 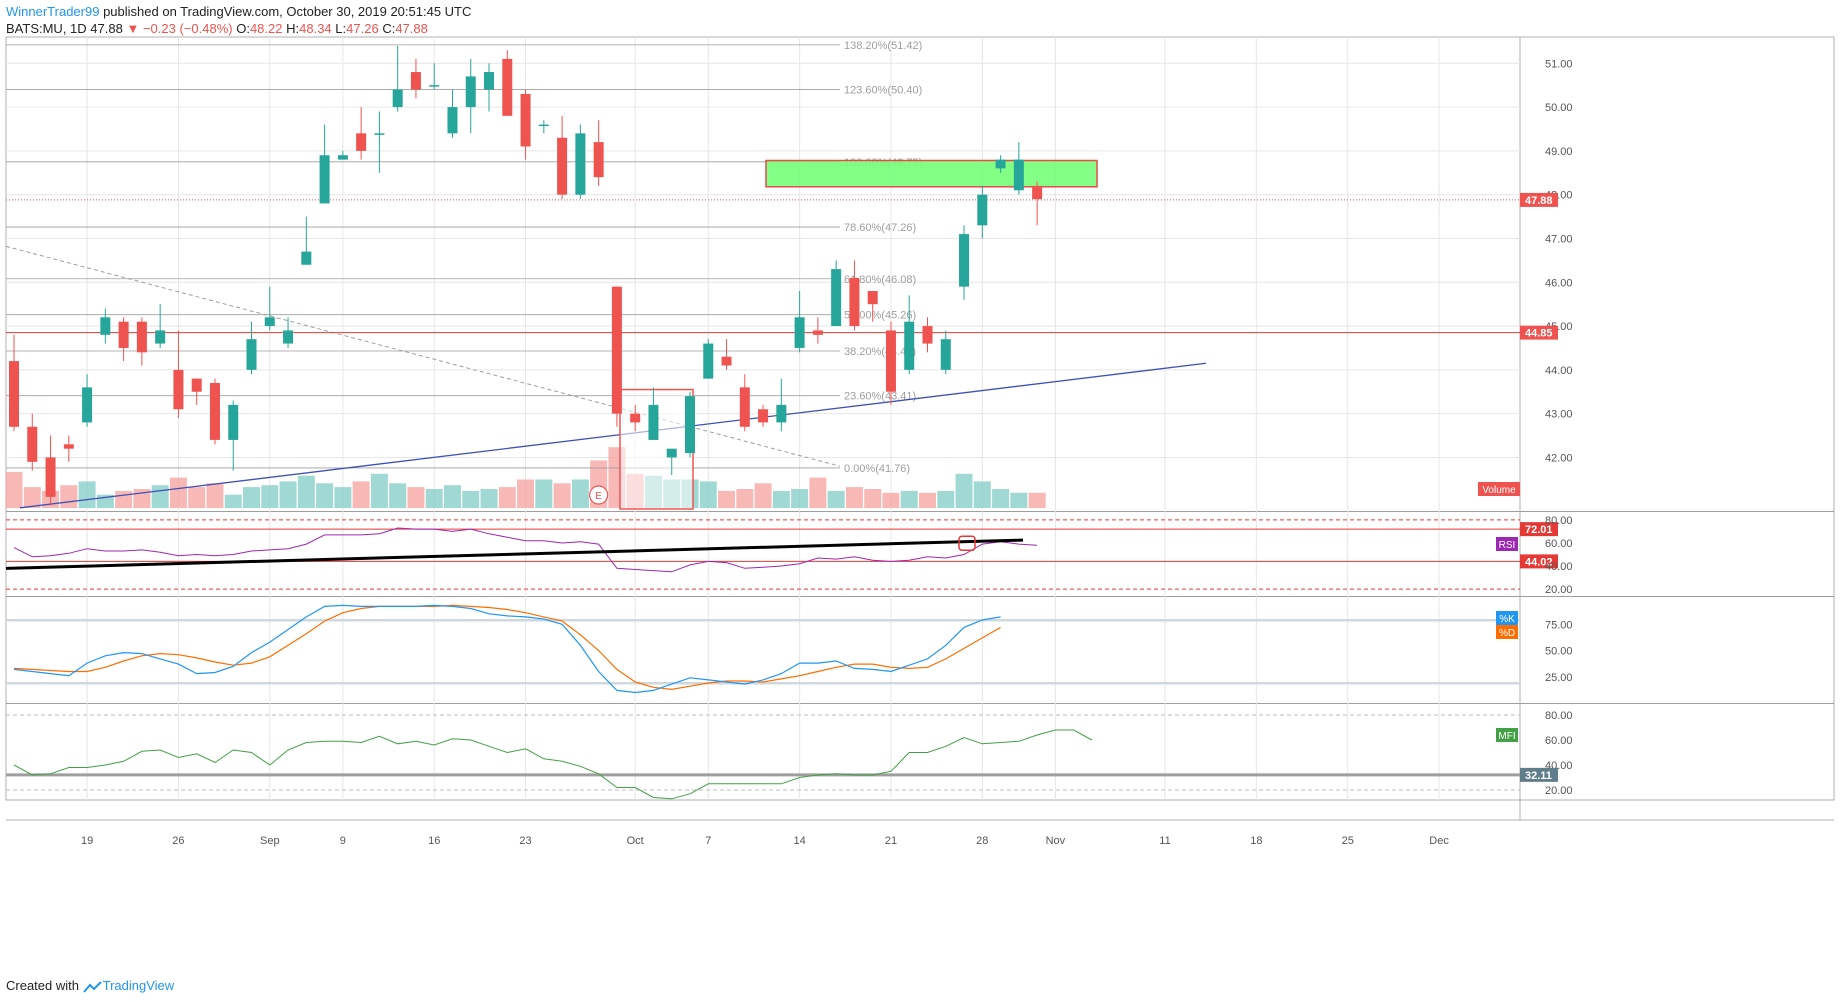 I want to click on price-tag-bg, so click(x=1539, y=199).